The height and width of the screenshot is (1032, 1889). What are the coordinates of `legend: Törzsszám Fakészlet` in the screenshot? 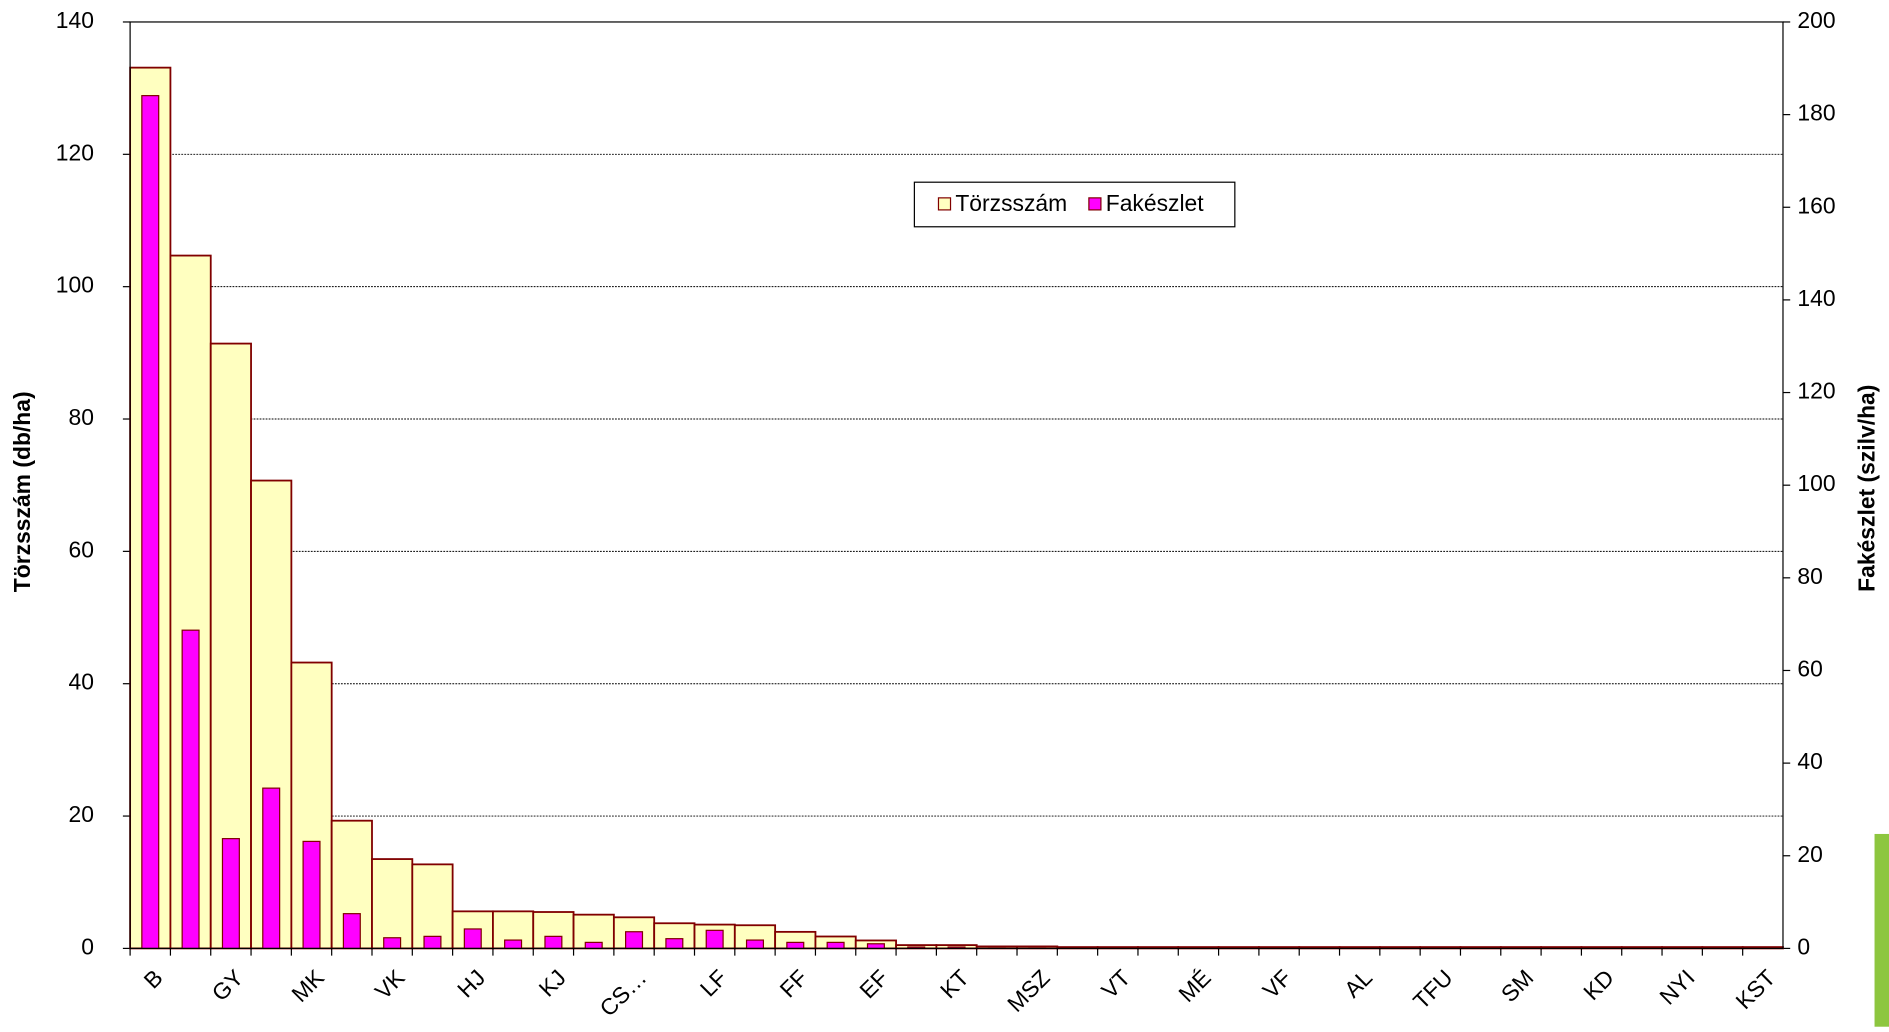 It's located at (1074, 204).